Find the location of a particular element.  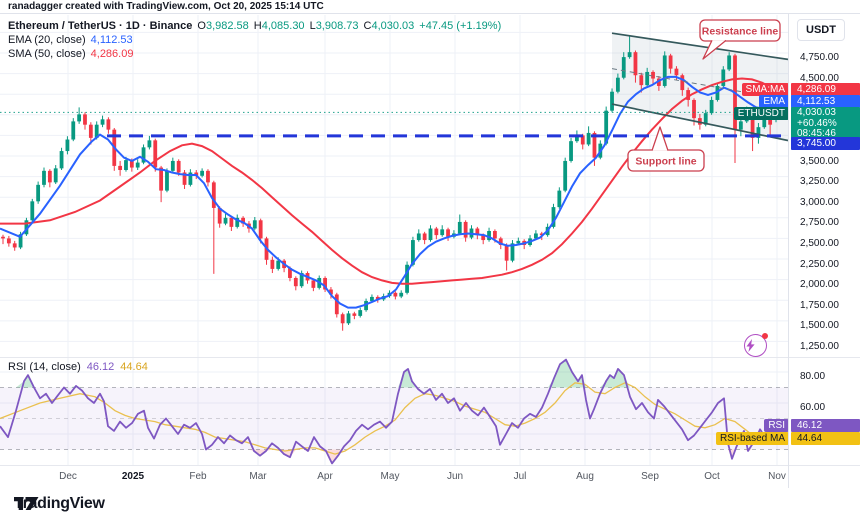

time-tick: Oct is located at coordinates (712, 476).